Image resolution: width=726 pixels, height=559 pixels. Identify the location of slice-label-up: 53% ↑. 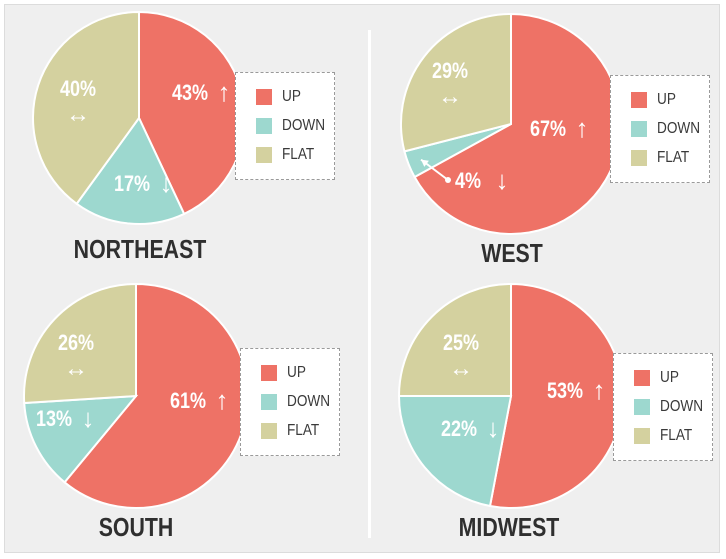
(576, 390).